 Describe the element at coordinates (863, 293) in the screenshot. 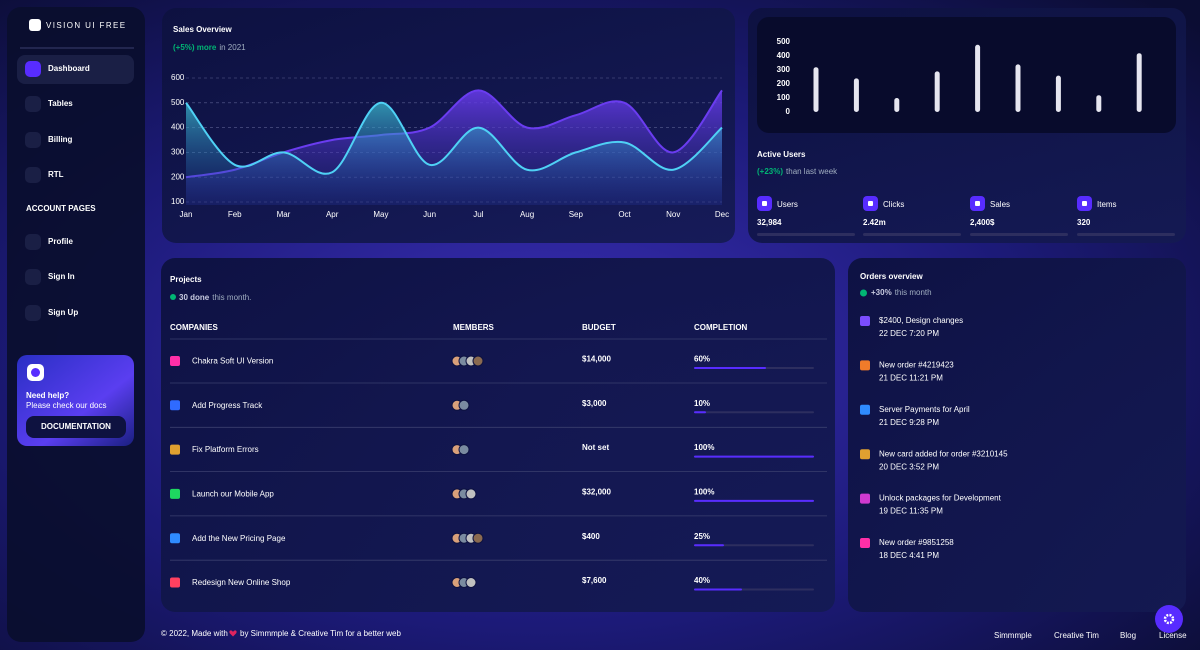

I see `check-indicator` at that location.